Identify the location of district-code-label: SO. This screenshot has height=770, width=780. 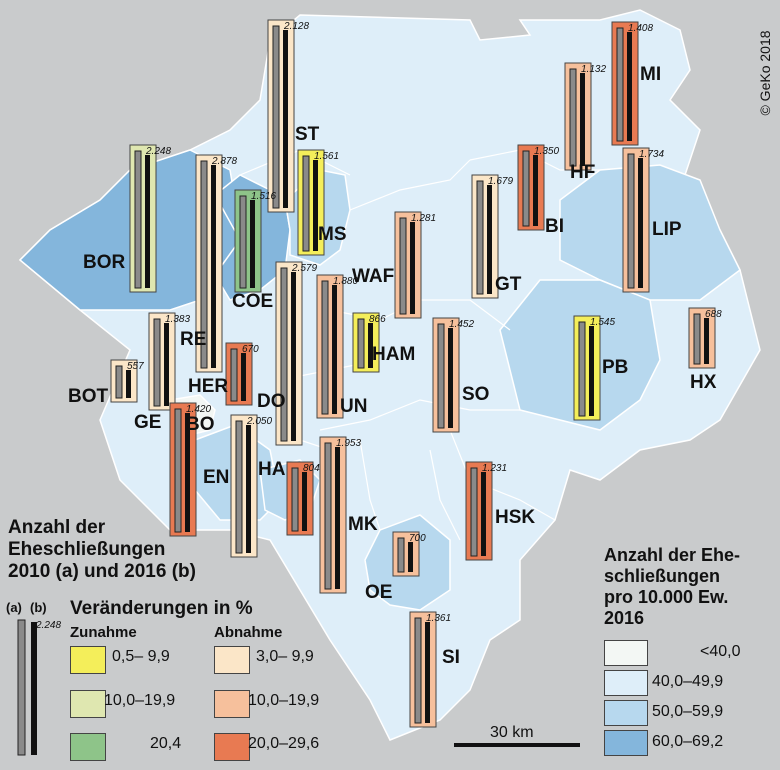
(475, 394).